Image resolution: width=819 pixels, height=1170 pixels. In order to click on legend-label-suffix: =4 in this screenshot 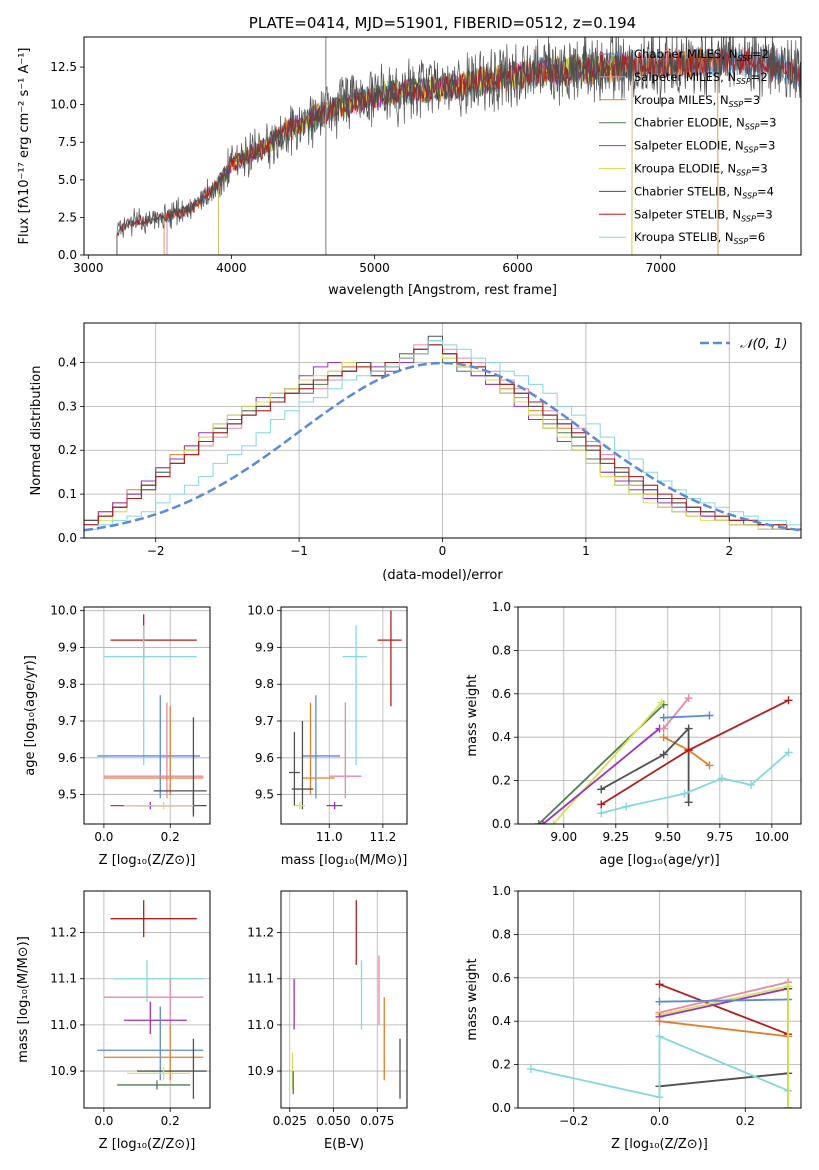, I will do `click(765, 191)`.